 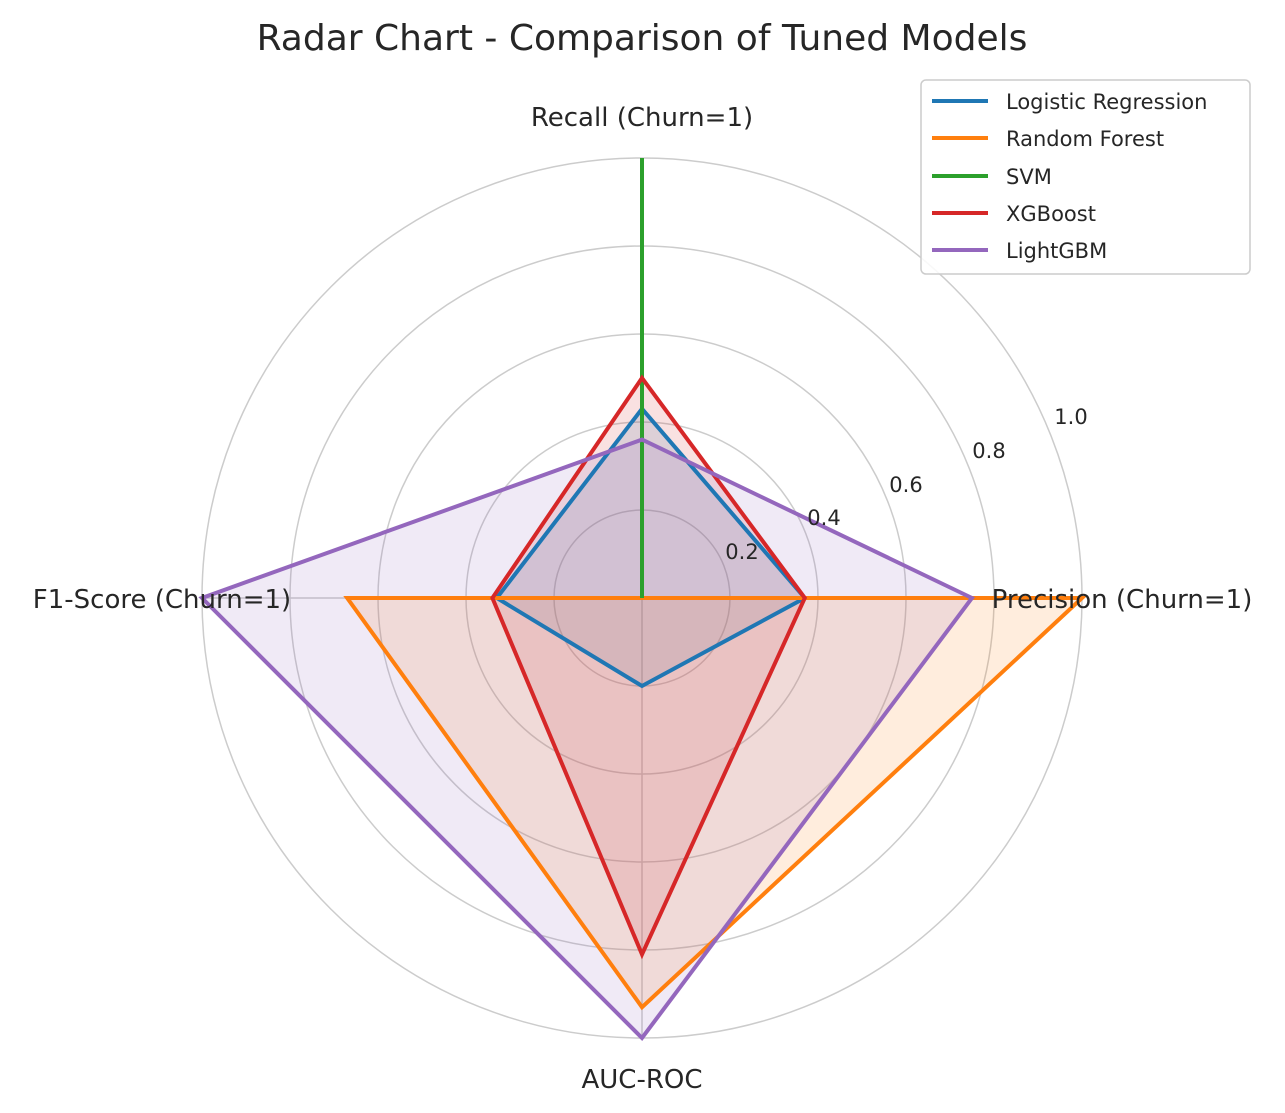 I want to click on axis-label-precision: Precision (Churn=1), so click(x=1122, y=600).